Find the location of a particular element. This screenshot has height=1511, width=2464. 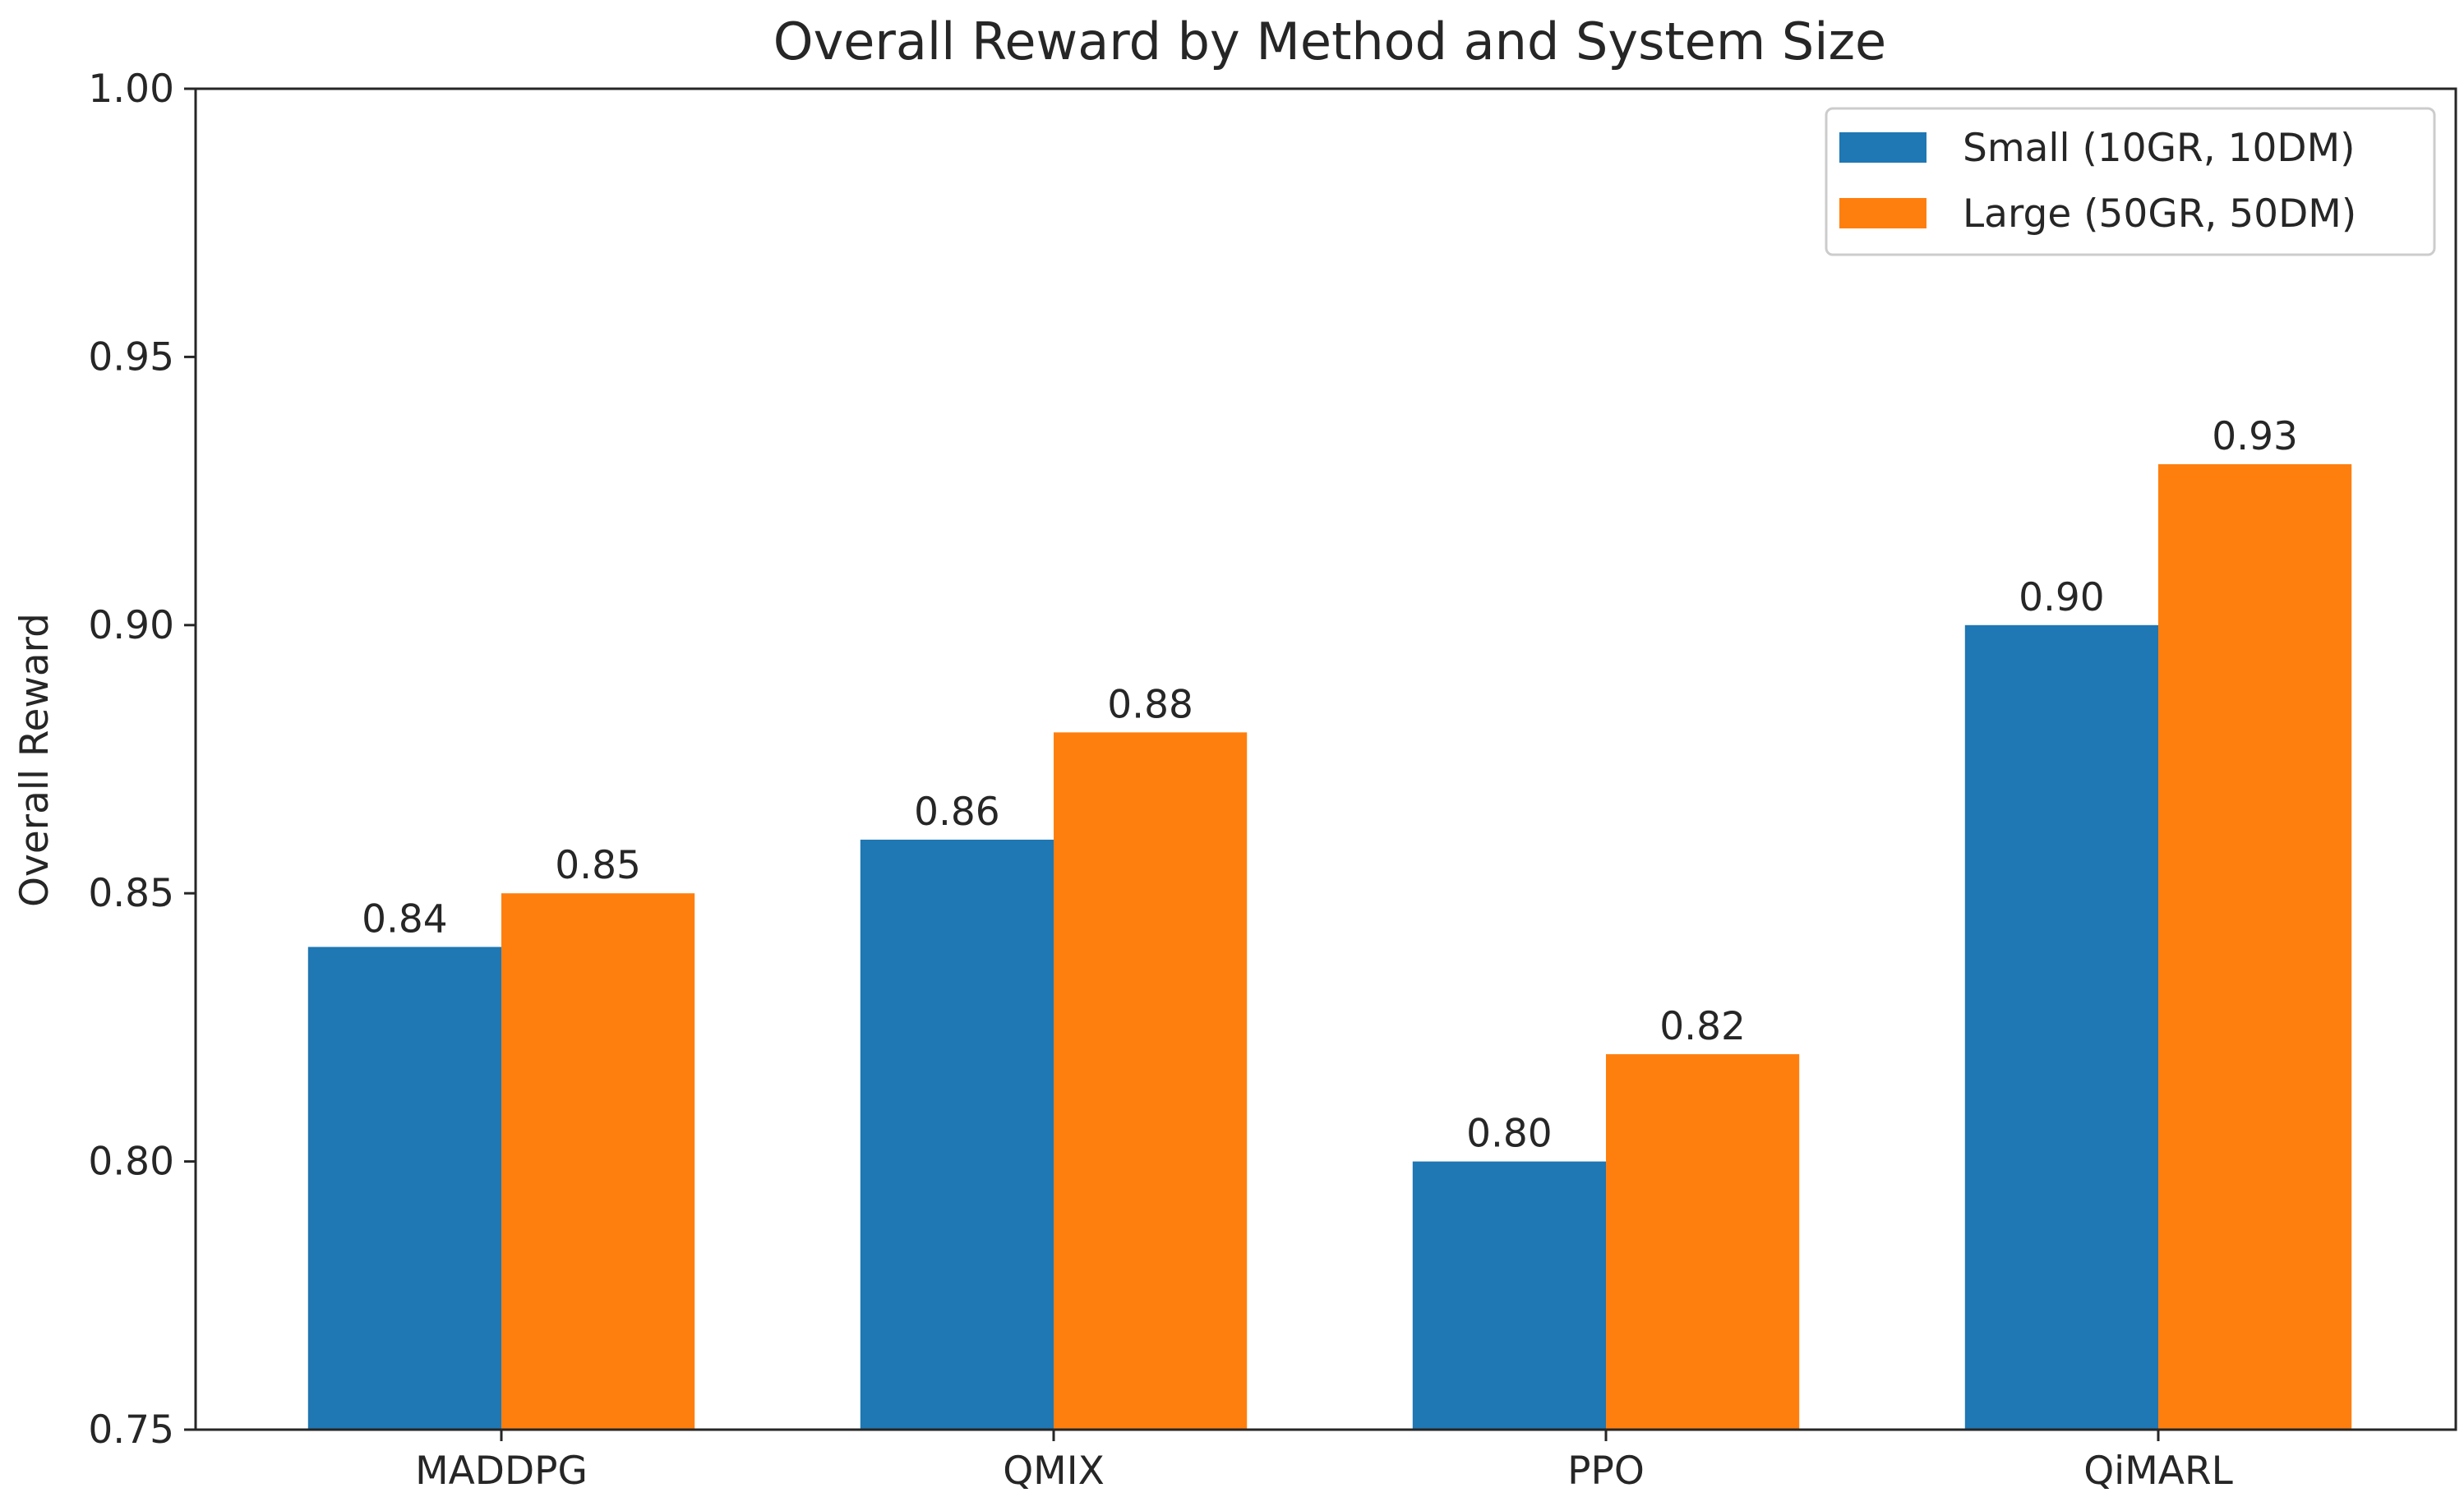

bar-qimarl-small is located at coordinates (2061, 1027).